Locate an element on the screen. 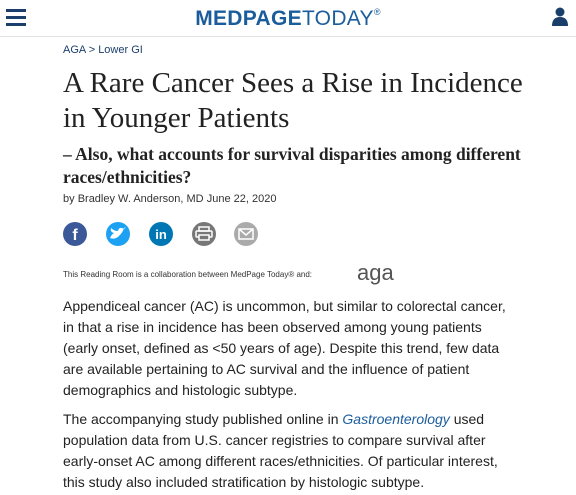 This screenshot has width=576, height=495. email-button is located at coordinates (246, 234).